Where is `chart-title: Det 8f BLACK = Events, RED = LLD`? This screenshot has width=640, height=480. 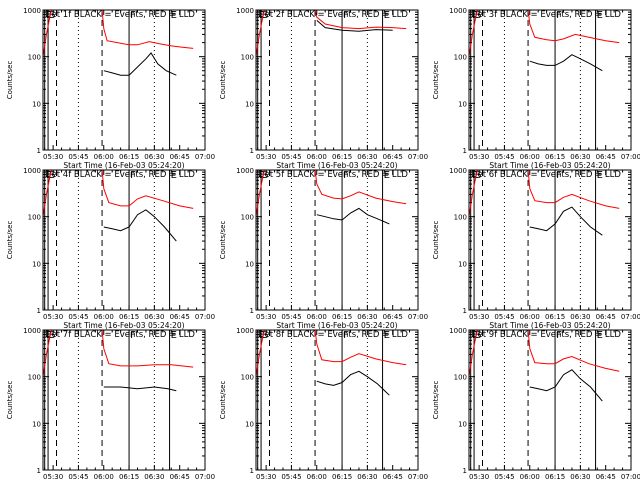
chart-title: Det 8f BLACK = Events, RED = LLD is located at coordinates (333, 335).